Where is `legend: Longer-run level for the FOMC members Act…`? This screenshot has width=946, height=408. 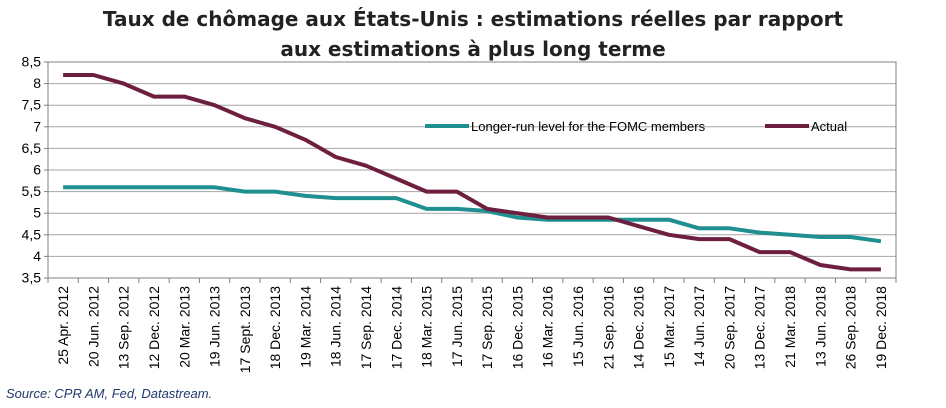
legend: Longer-run level for the FOMC members Act… is located at coordinates (636, 126).